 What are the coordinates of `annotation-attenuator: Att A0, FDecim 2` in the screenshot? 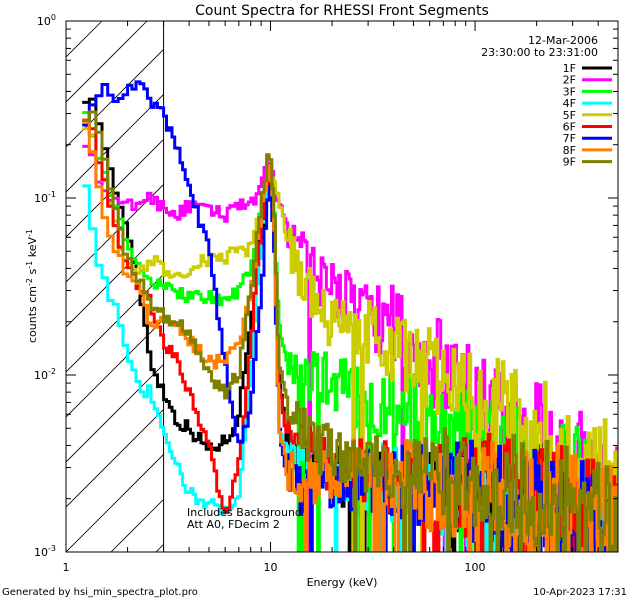 It's located at (233, 524).